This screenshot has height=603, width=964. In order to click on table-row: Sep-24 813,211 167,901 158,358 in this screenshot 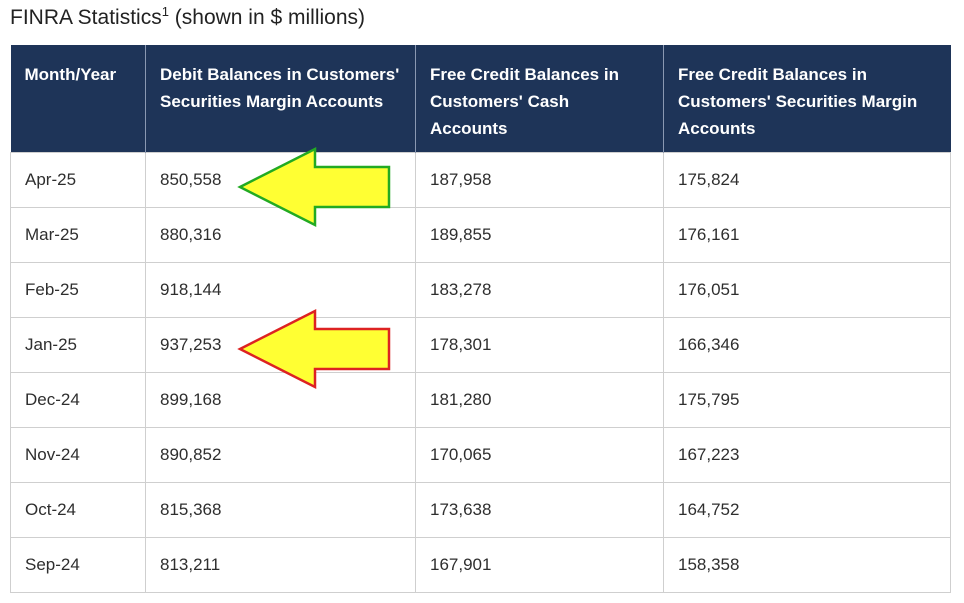, I will do `click(480, 565)`.